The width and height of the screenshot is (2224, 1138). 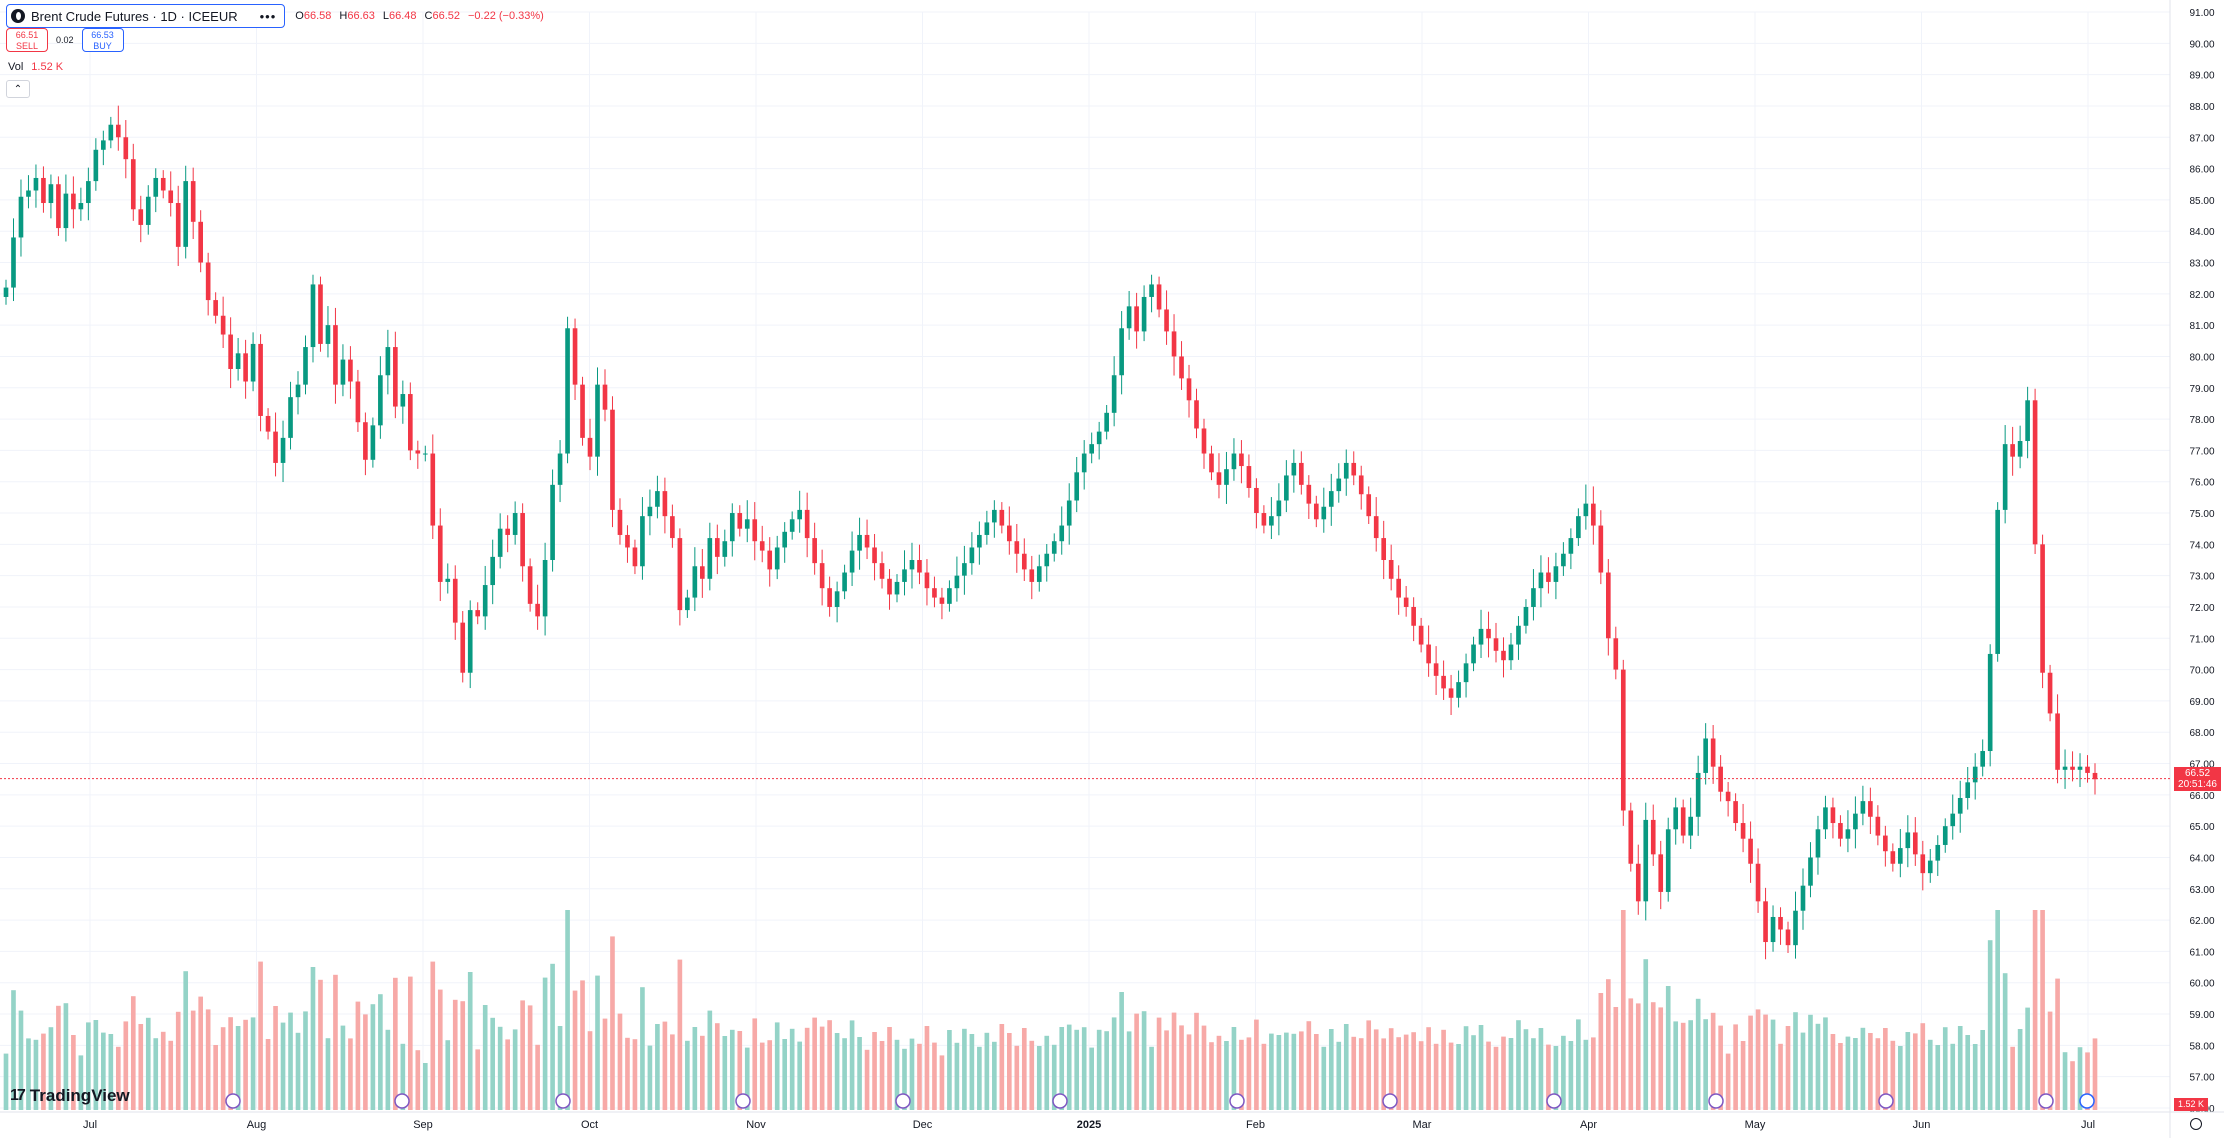 What do you see at coordinates (1755, 1125) in the screenshot?
I see `x-tick-label: May` at bounding box center [1755, 1125].